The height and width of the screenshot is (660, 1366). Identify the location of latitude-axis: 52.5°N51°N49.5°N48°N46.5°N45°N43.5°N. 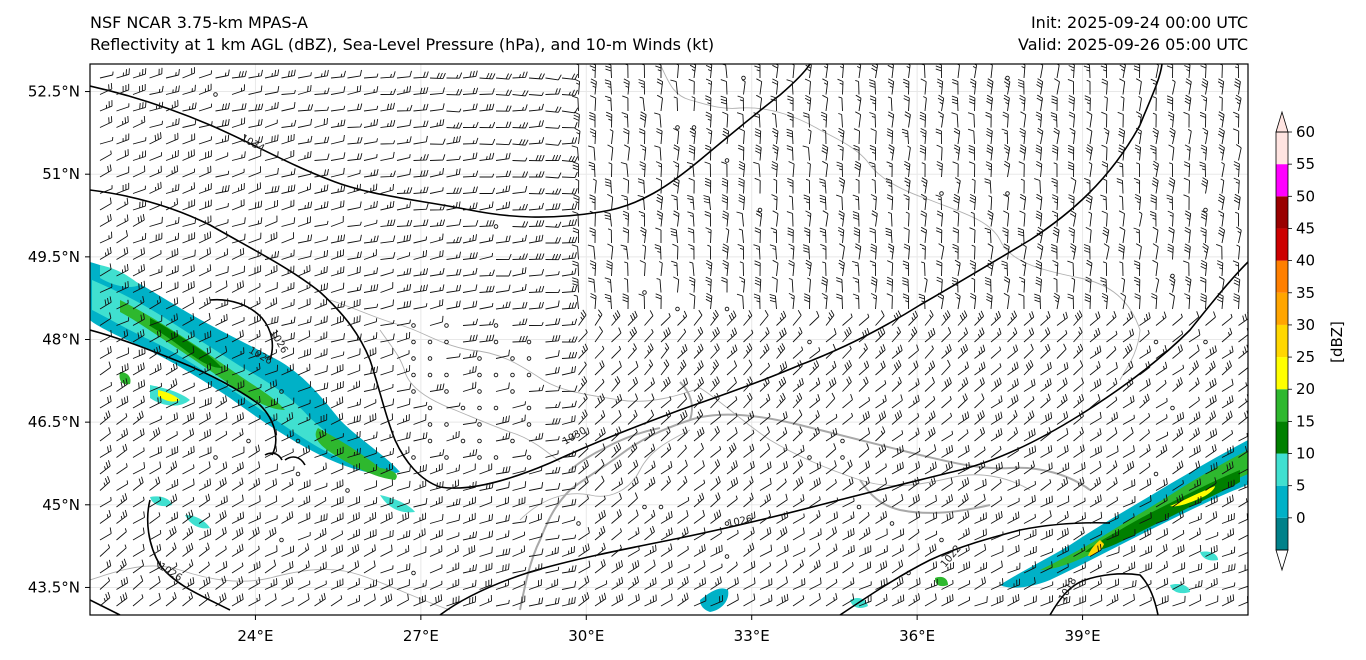
(59, 339).